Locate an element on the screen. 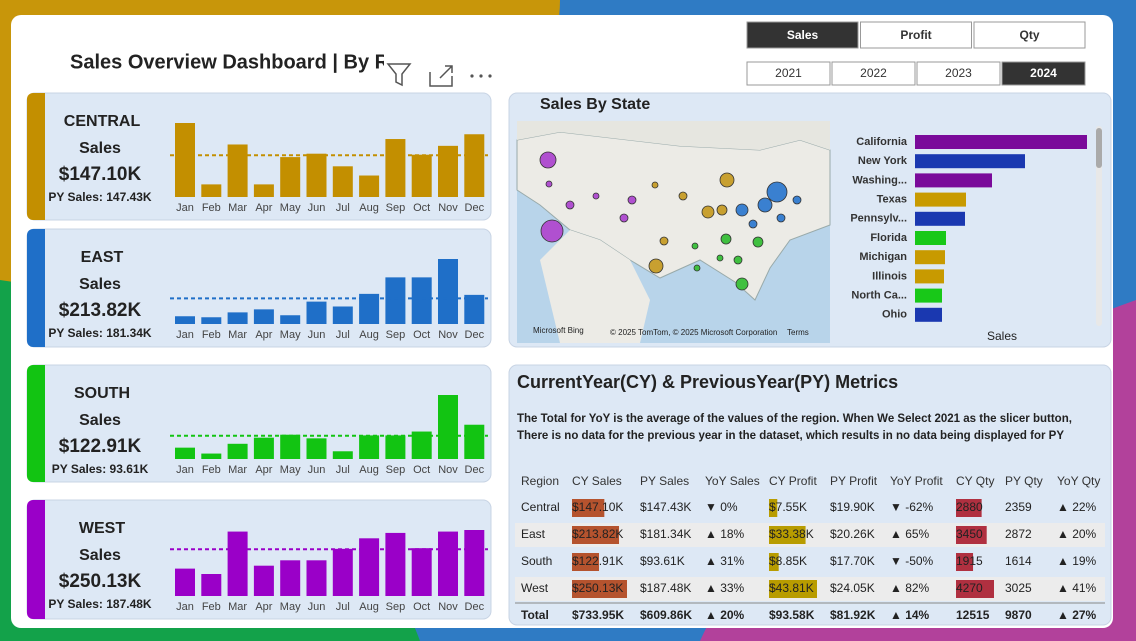 Image resolution: width=1136 pixels, height=641 pixels. region-name: SOUTH is located at coordinates (102, 393).